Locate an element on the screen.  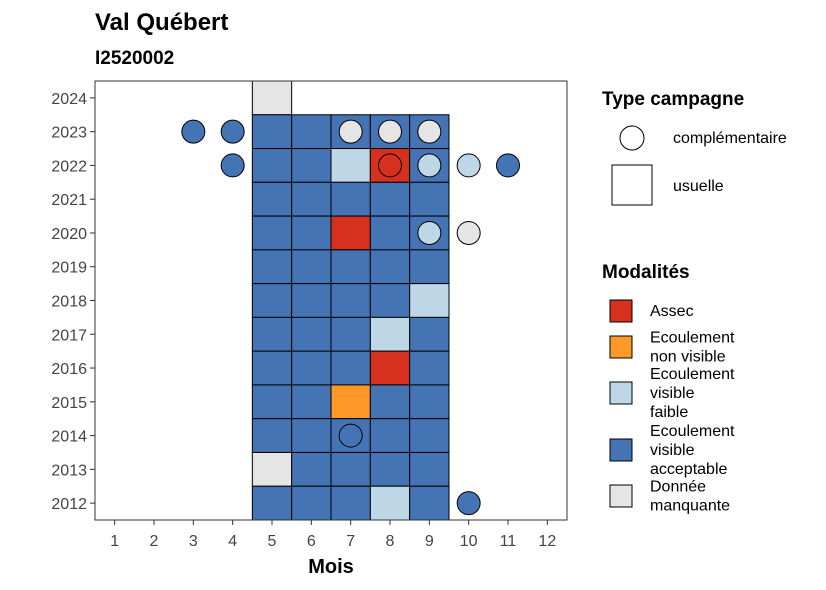
chart-title: Val Québert is located at coordinates (161, 22).